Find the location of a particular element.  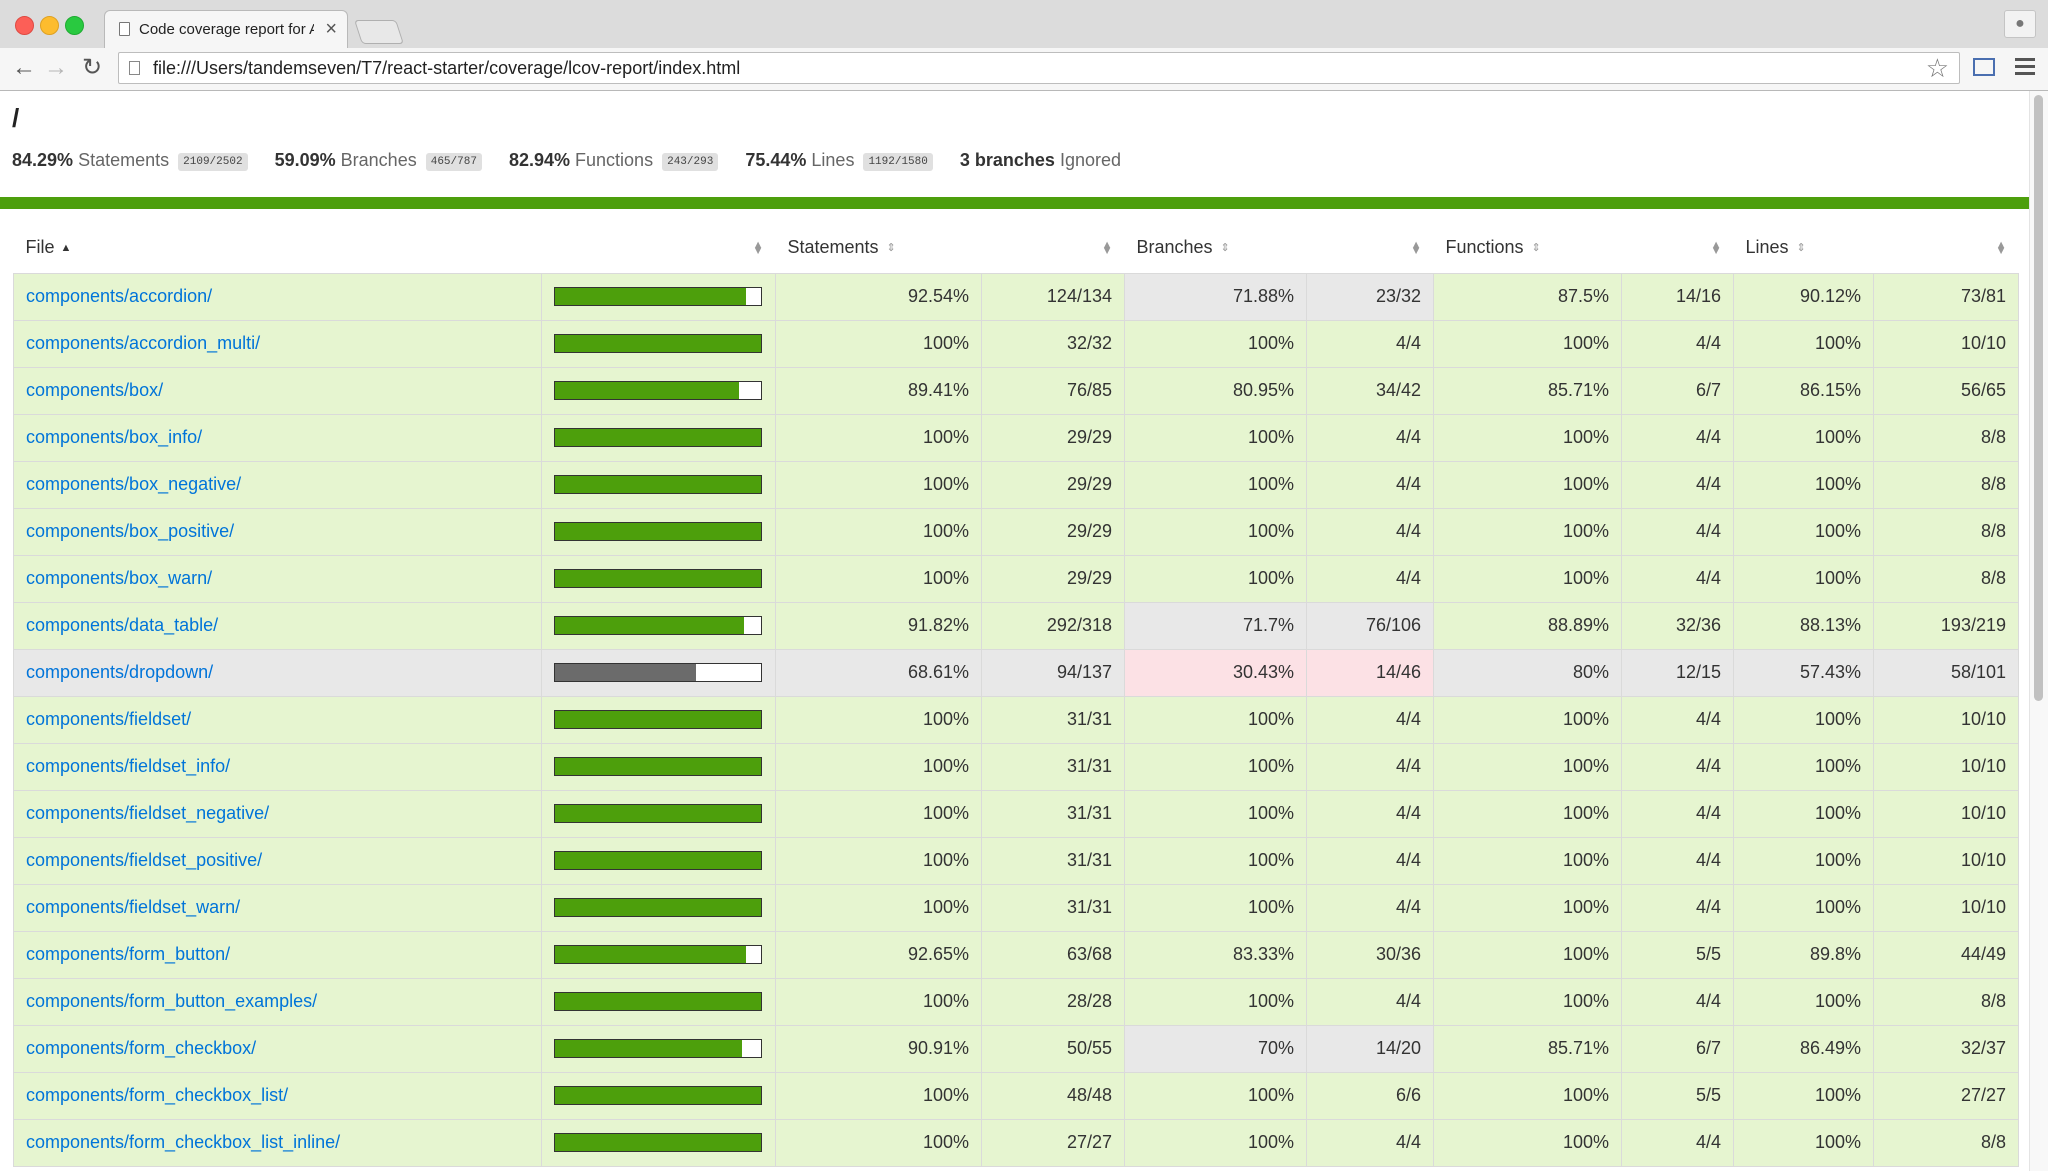

close-window-button is located at coordinates (24, 25).